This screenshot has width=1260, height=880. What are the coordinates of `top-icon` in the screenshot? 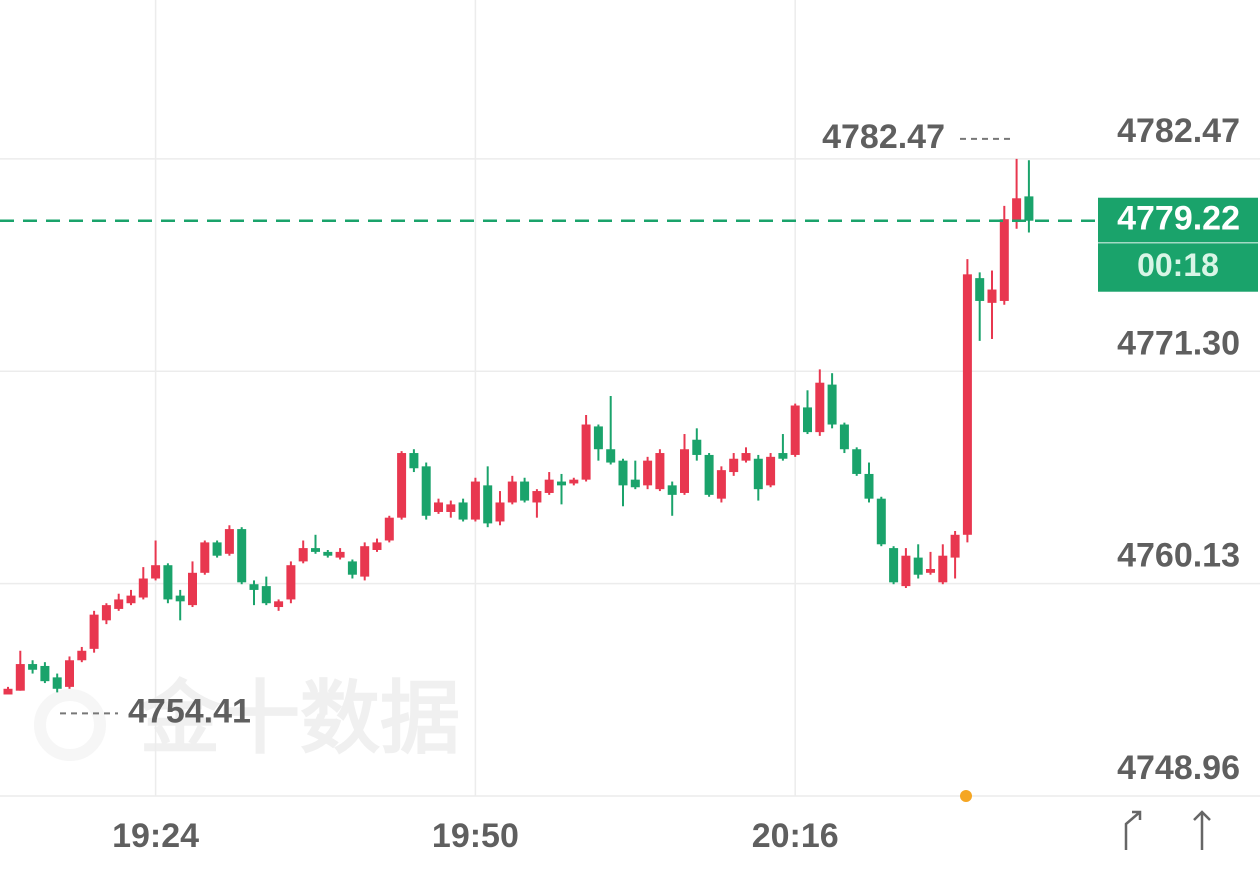 It's located at (1202, 830).